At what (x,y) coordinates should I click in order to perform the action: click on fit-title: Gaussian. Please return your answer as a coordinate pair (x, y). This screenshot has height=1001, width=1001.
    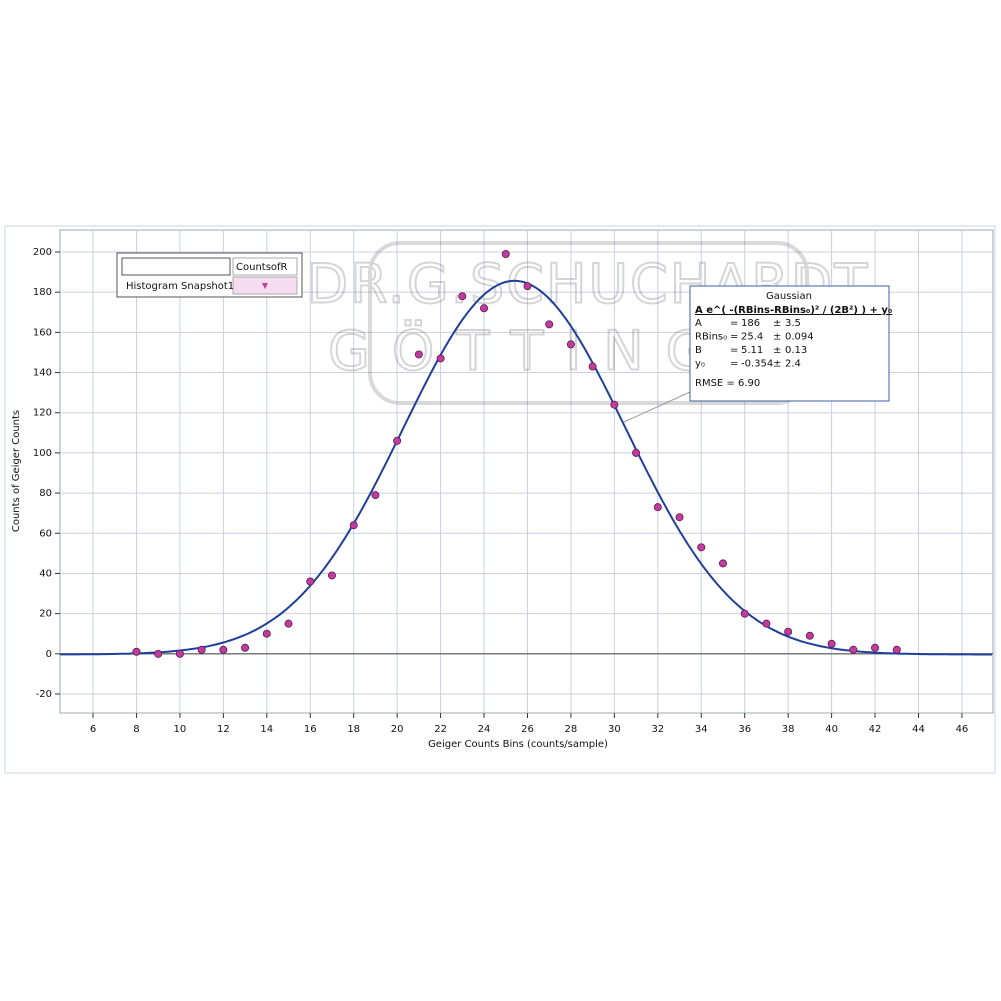
    Looking at the image, I should click on (789, 296).